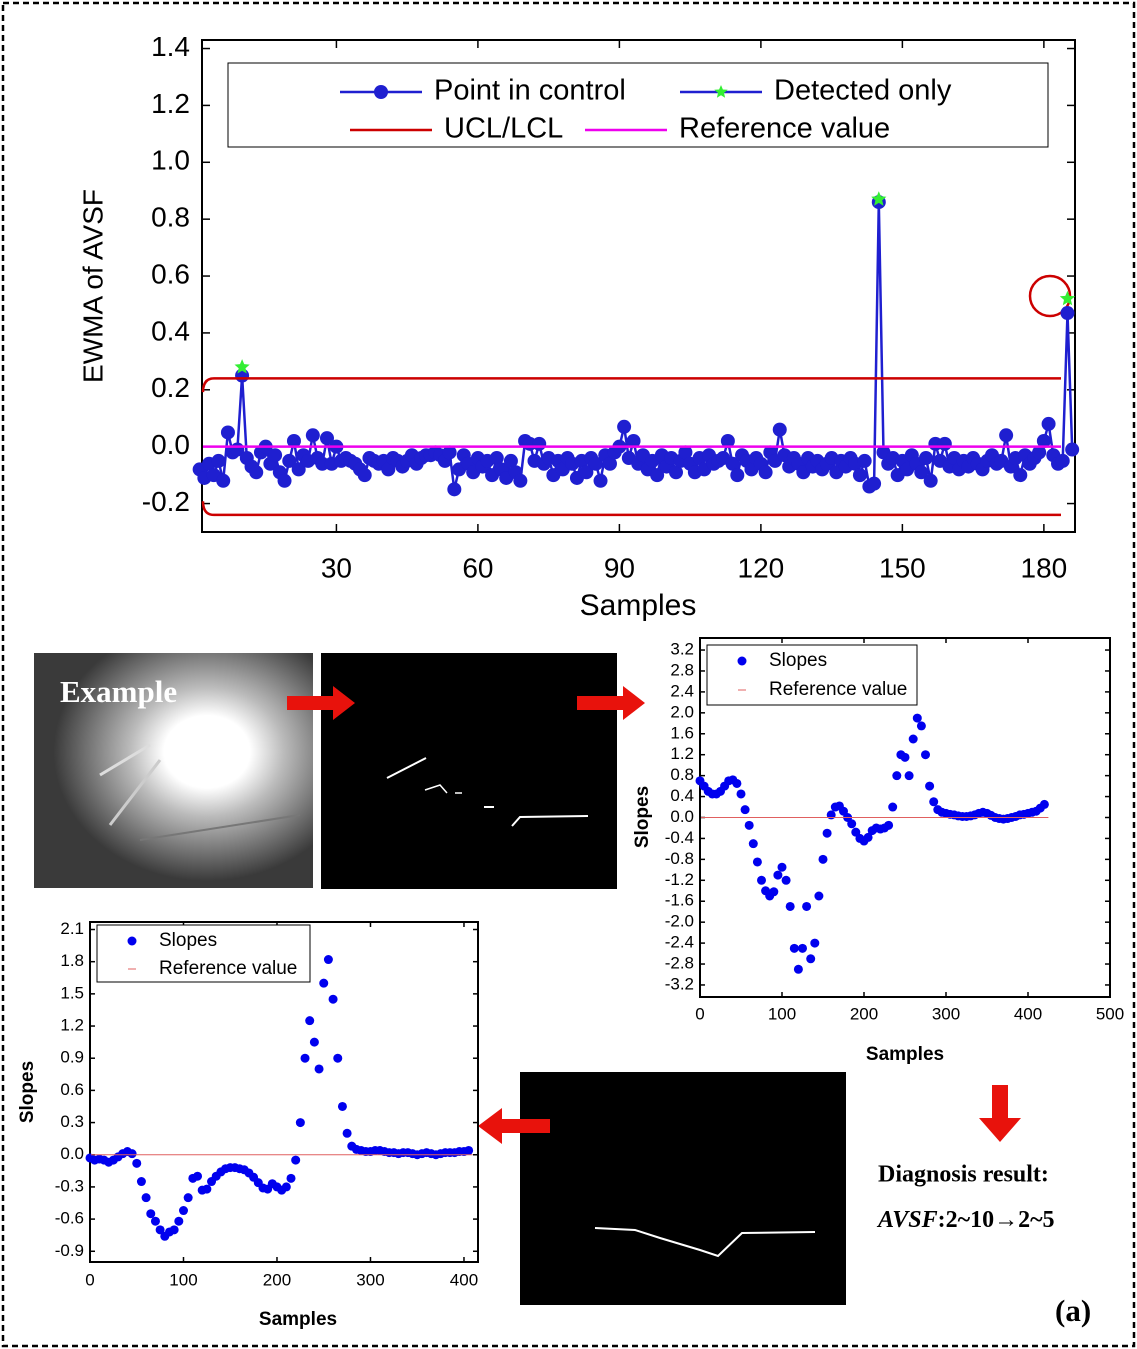 This screenshot has height=1349, width=1137. Describe the element at coordinates (170, 103) in the screenshot. I see `y-tick-label: 1.2` at that location.